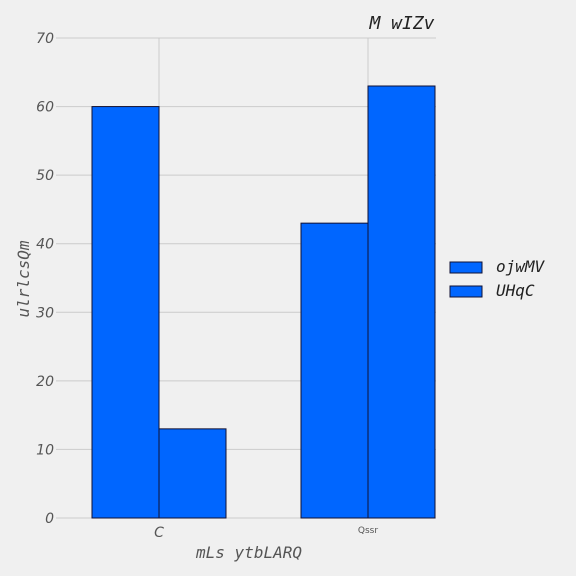  Describe the element at coordinates (45, 279) in the screenshot. I see `y-axis-ticks: 0 10 20 30 40 50 60 70` at that location.